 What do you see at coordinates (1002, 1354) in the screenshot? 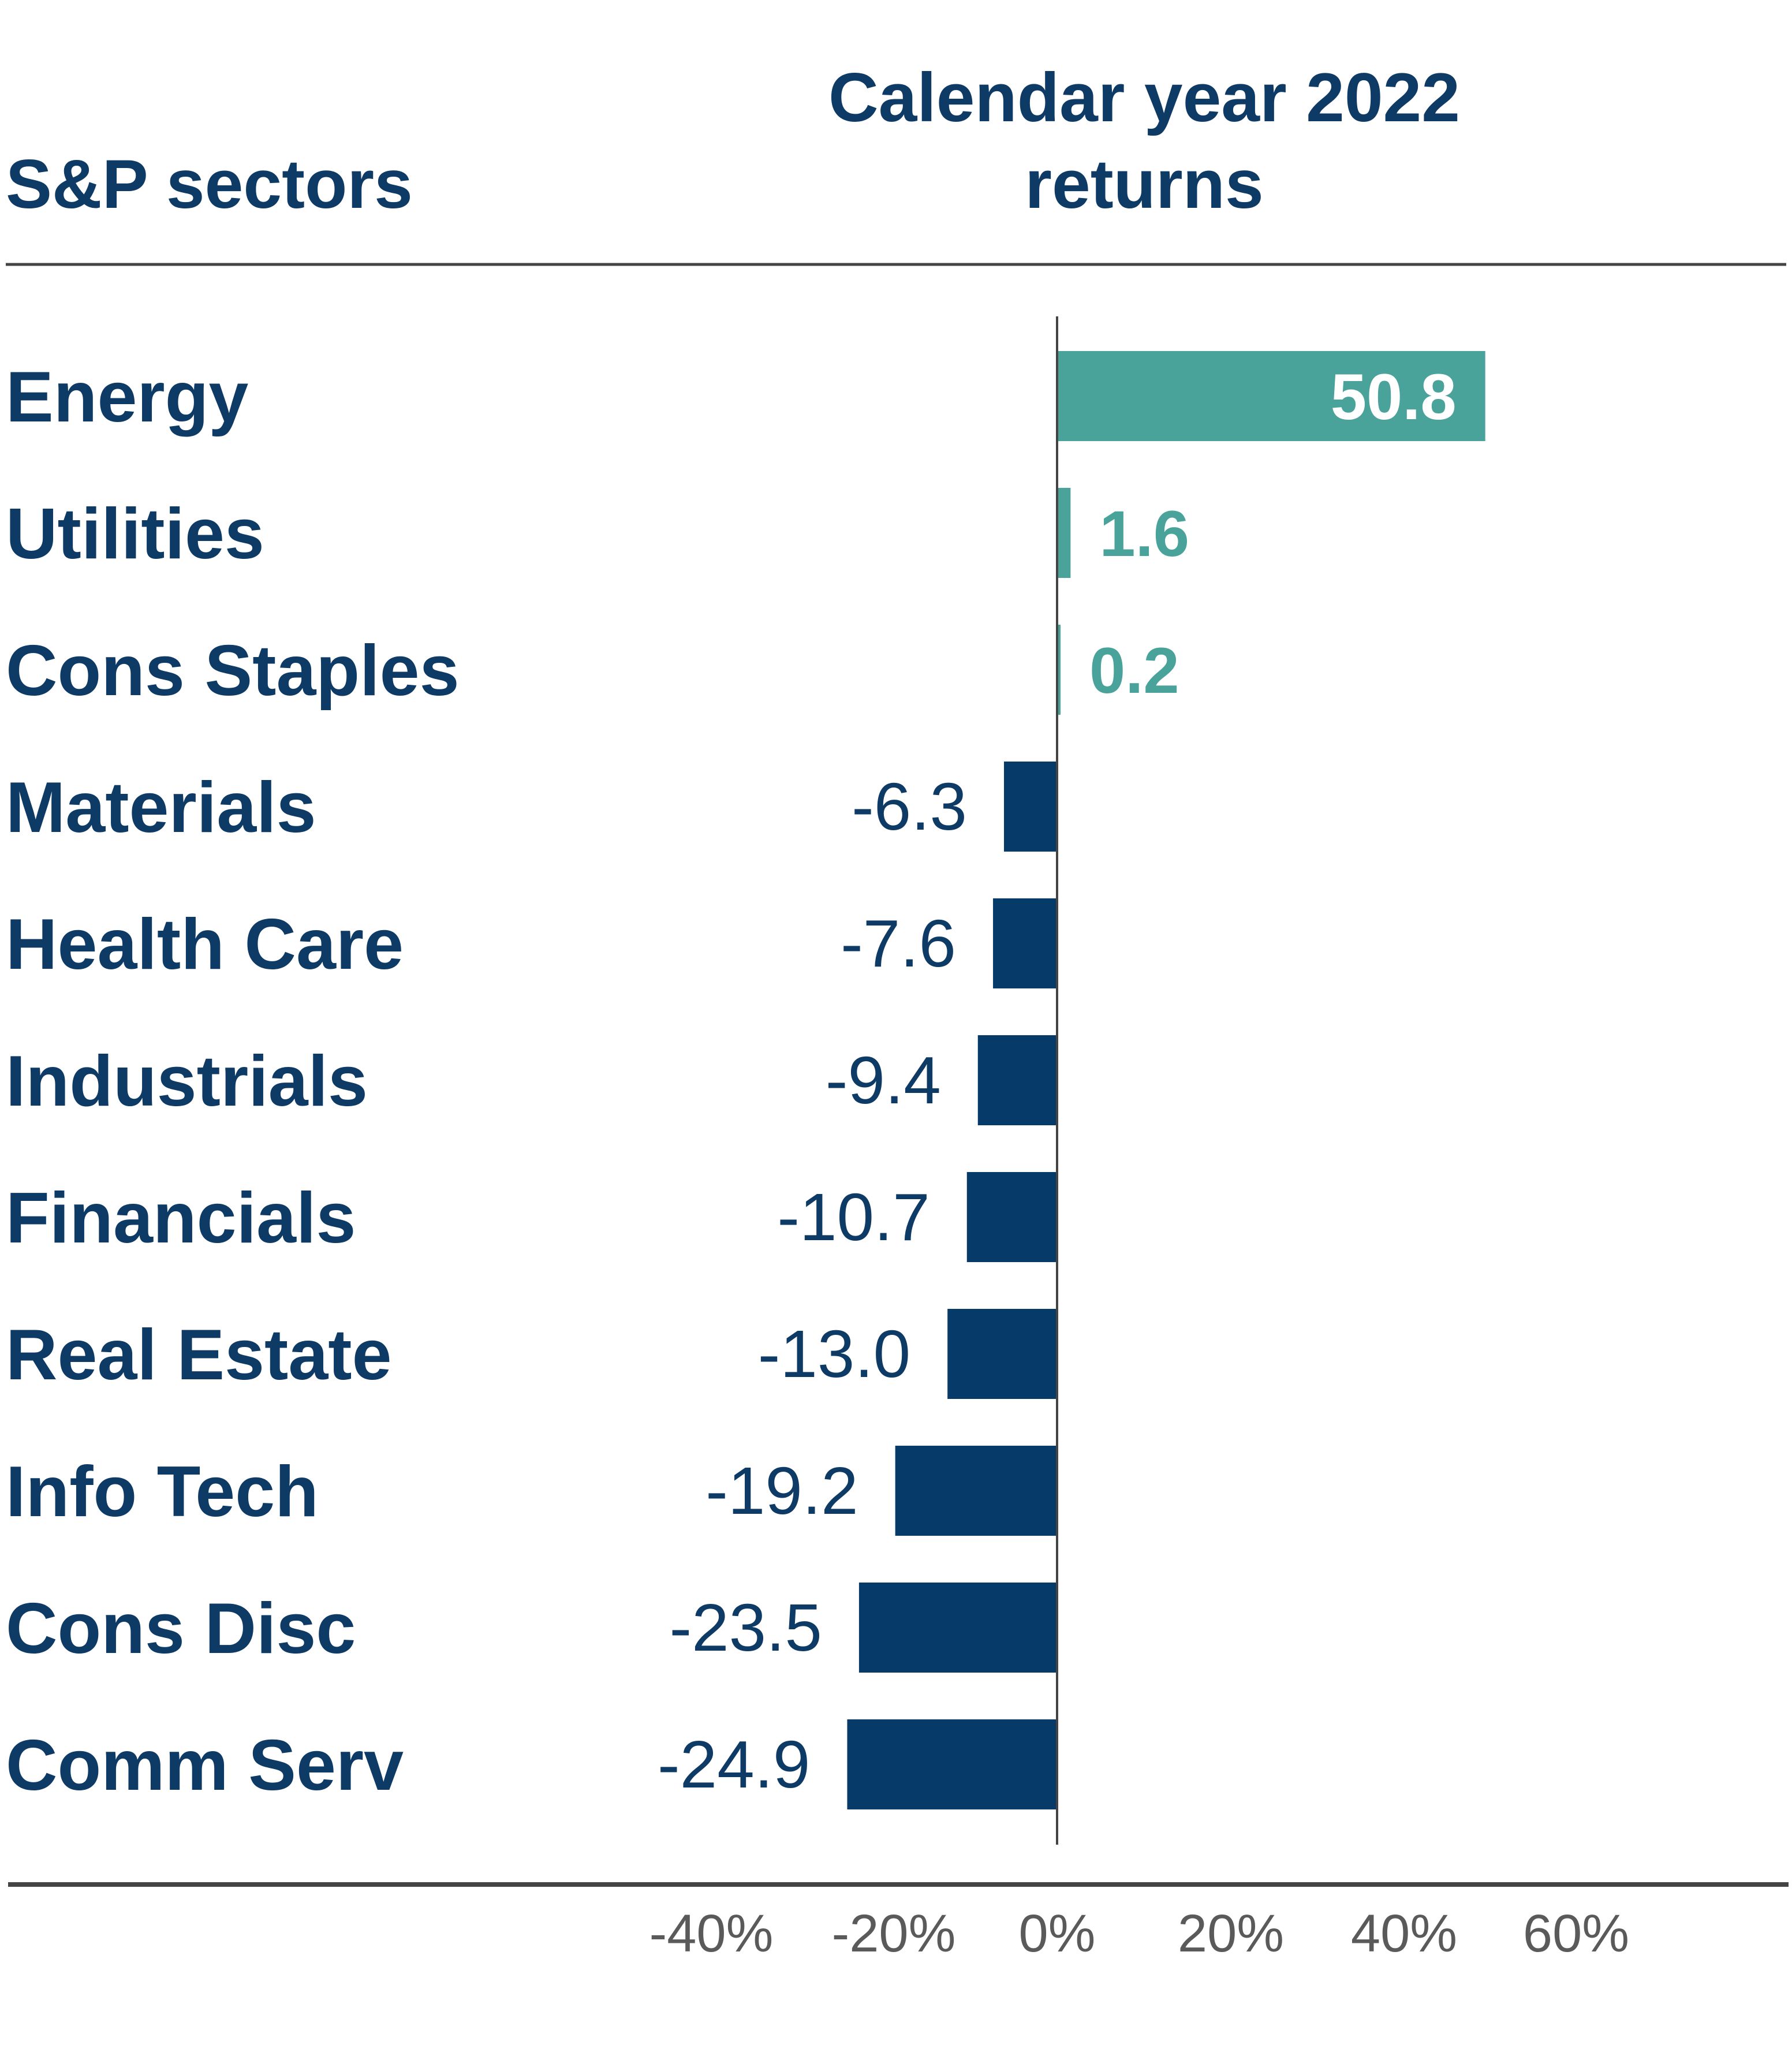
I see `bar-real-estate` at bounding box center [1002, 1354].